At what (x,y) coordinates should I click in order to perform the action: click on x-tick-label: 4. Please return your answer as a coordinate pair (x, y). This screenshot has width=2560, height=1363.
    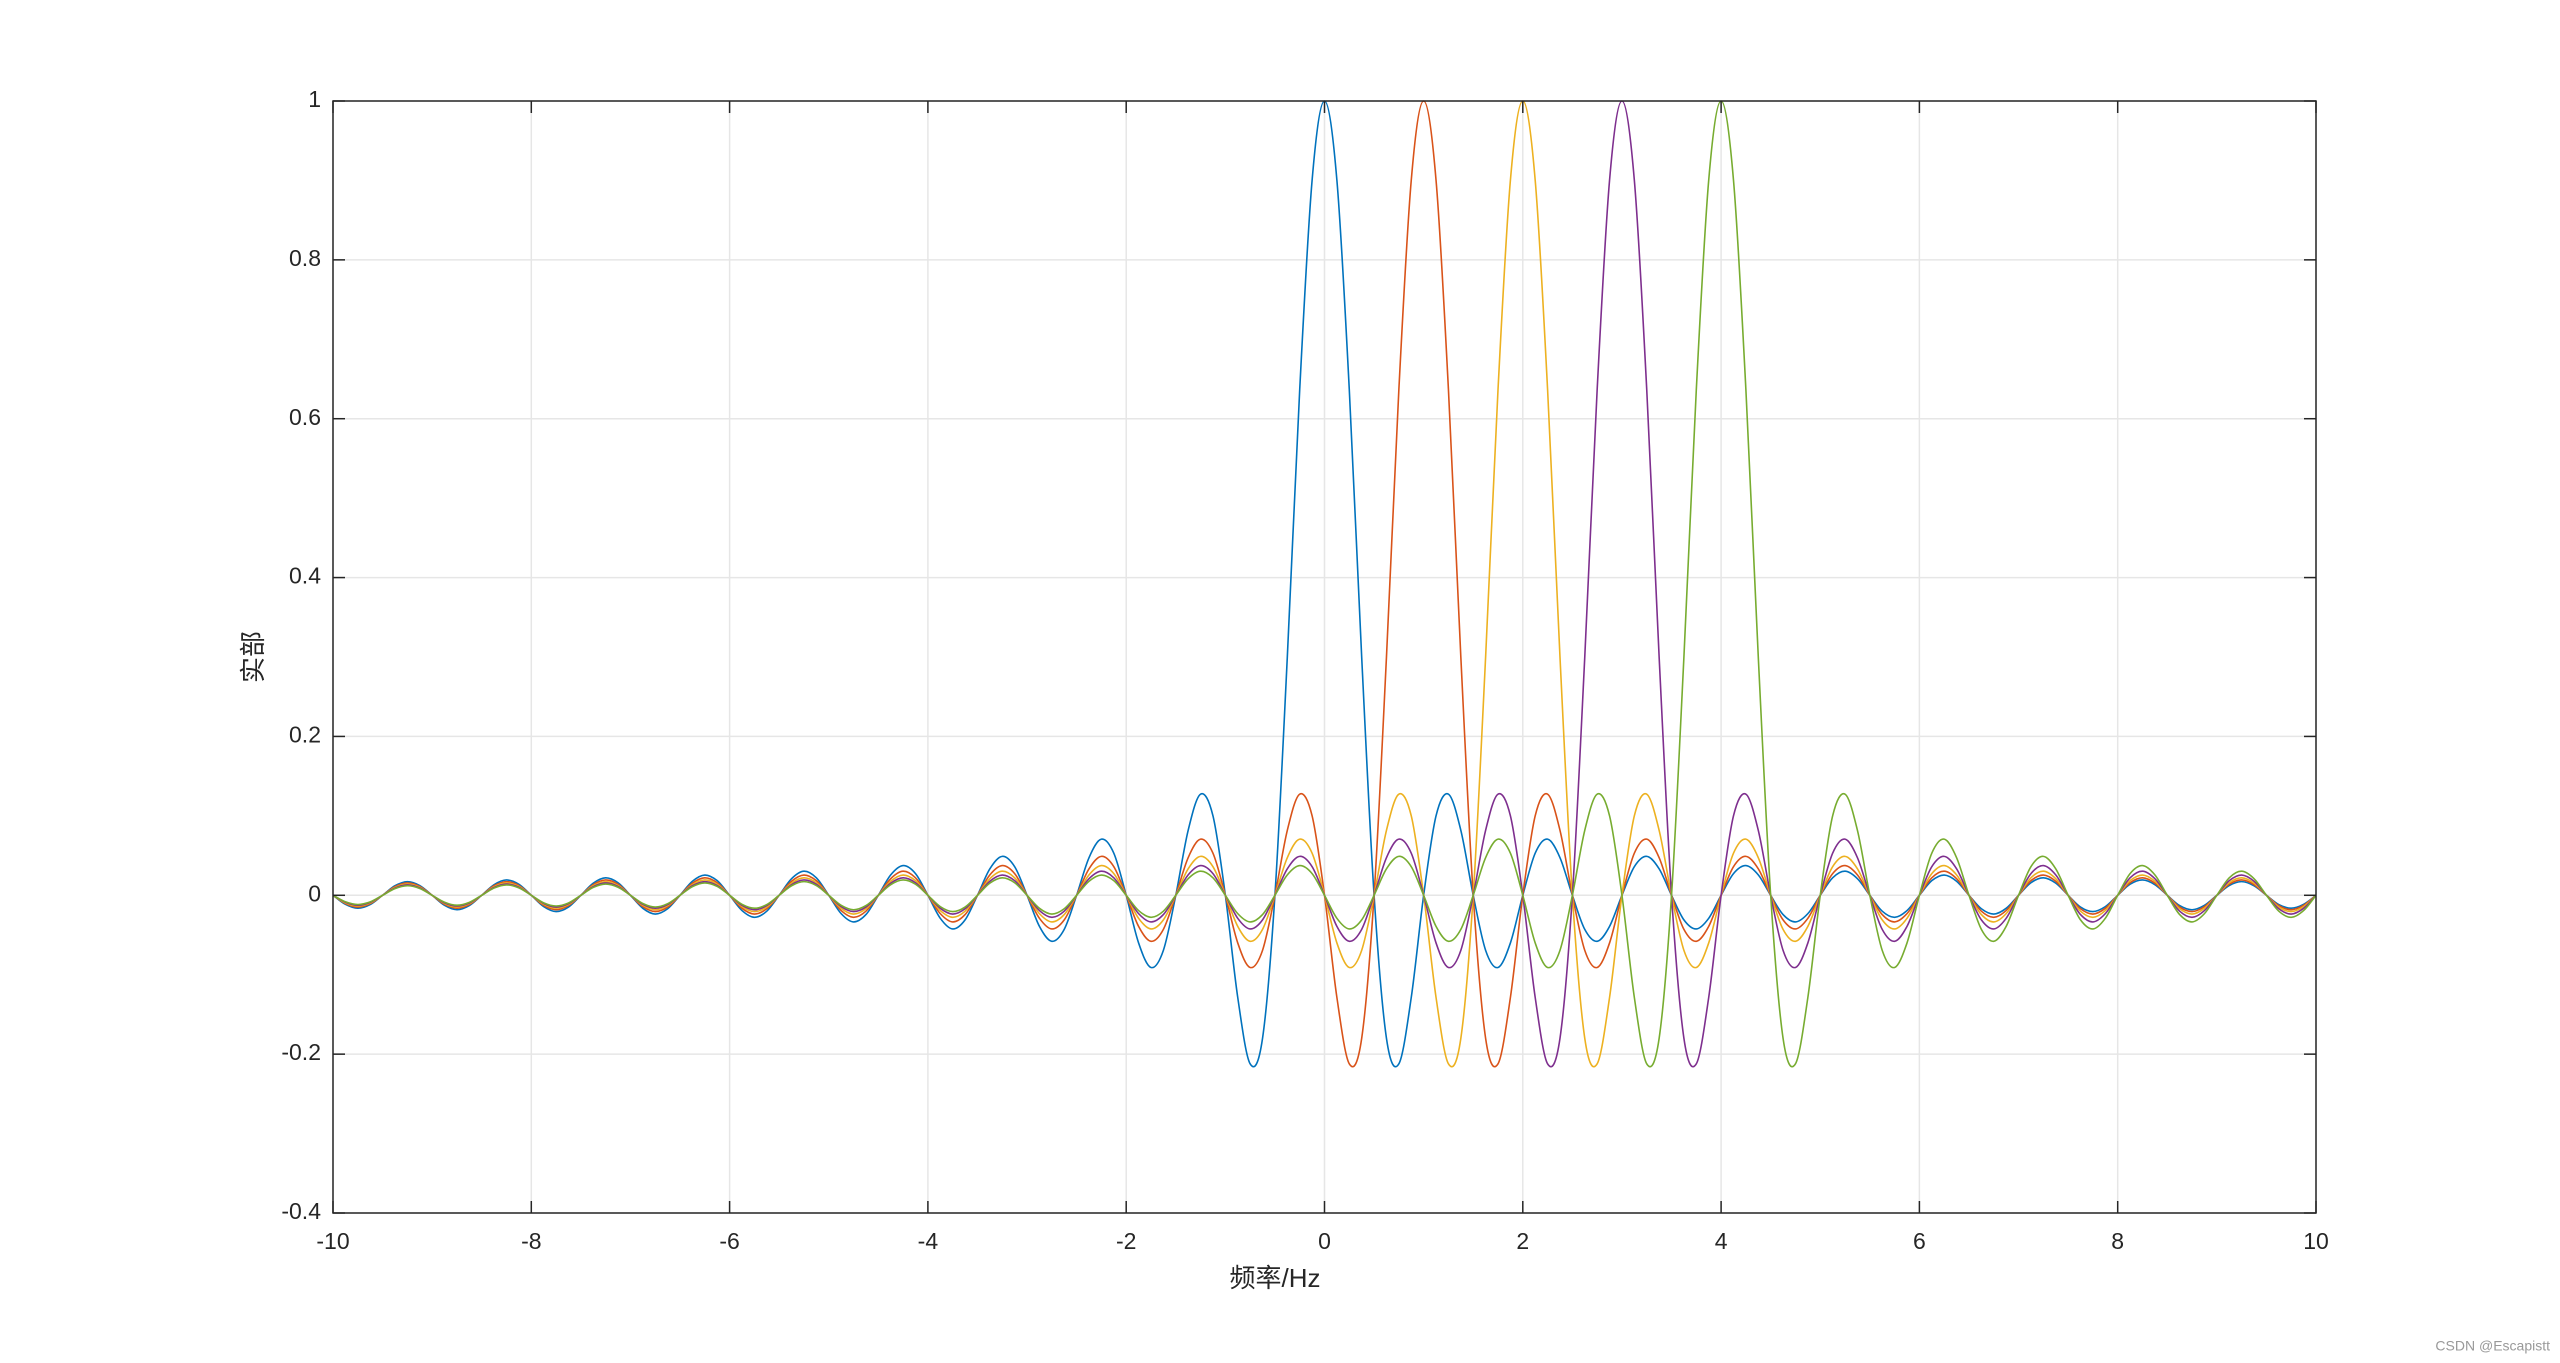
    Looking at the image, I should click on (1721, 1241).